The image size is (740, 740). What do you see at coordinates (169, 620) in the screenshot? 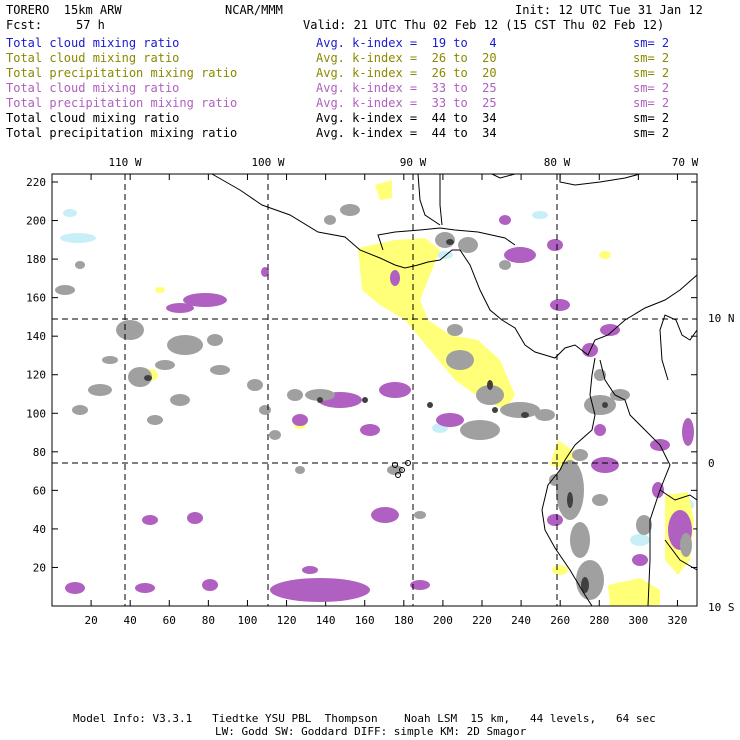
I see `x-tick-label: 60` at bounding box center [169, 620].